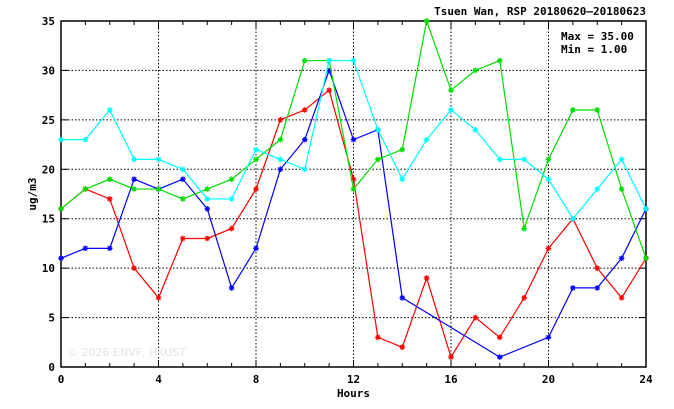 Image resolution: width=674 pixels, height=409 pixels. Describe the element at coordinates (158, 379) in the screenshot. I see `x-tick-label: 4` at that location.